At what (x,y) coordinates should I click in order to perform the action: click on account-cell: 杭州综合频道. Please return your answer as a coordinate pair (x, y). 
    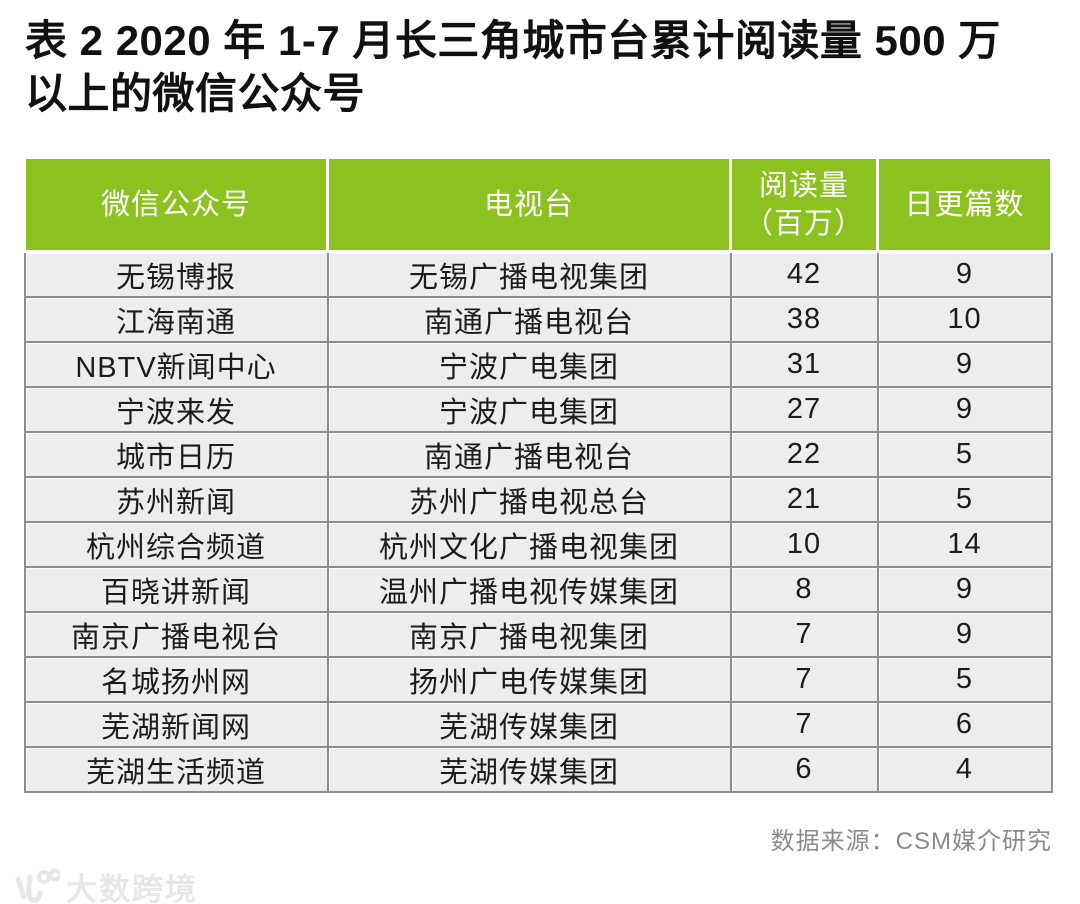
    Looking at the image, I should click on (176, 544).